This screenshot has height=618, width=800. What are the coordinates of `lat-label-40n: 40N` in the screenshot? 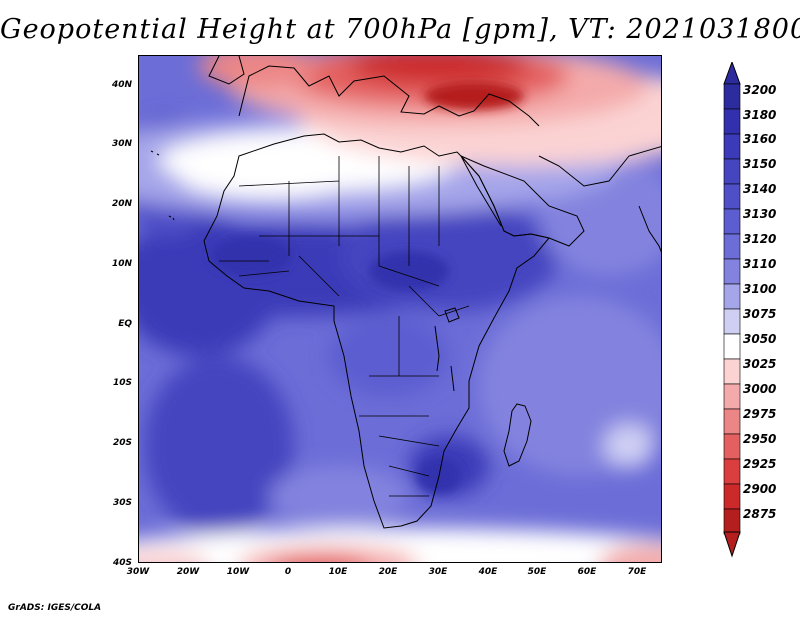 It's located at (121, 85).